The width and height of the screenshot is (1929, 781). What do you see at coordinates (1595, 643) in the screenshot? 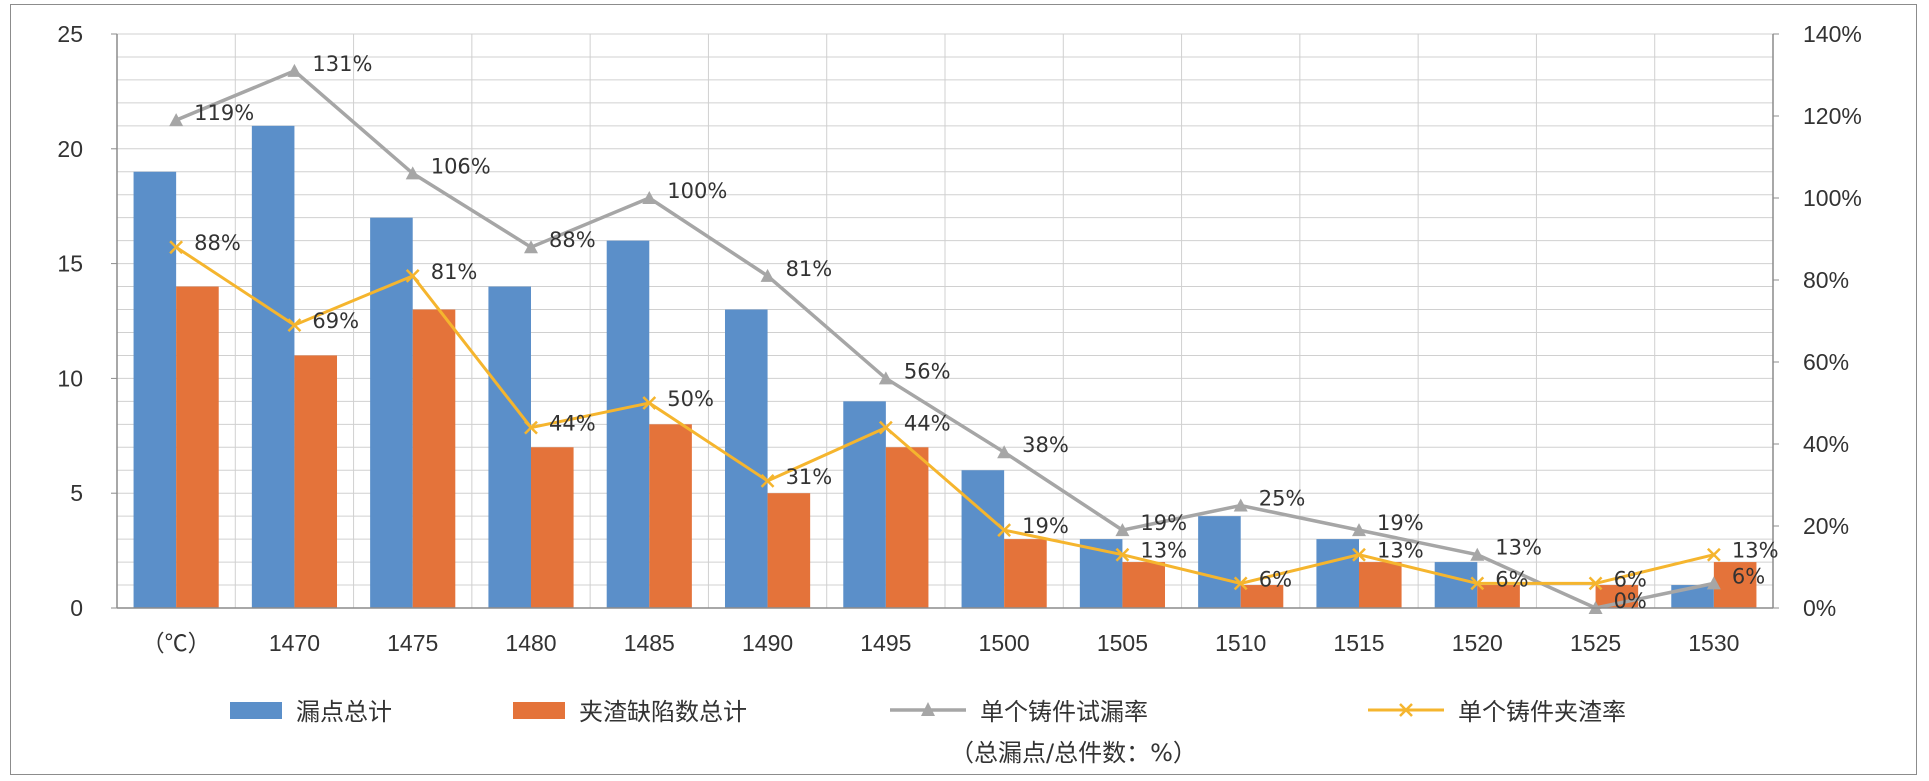
I see `x-tick-label: 1525` at bounding box center [1595, 643].